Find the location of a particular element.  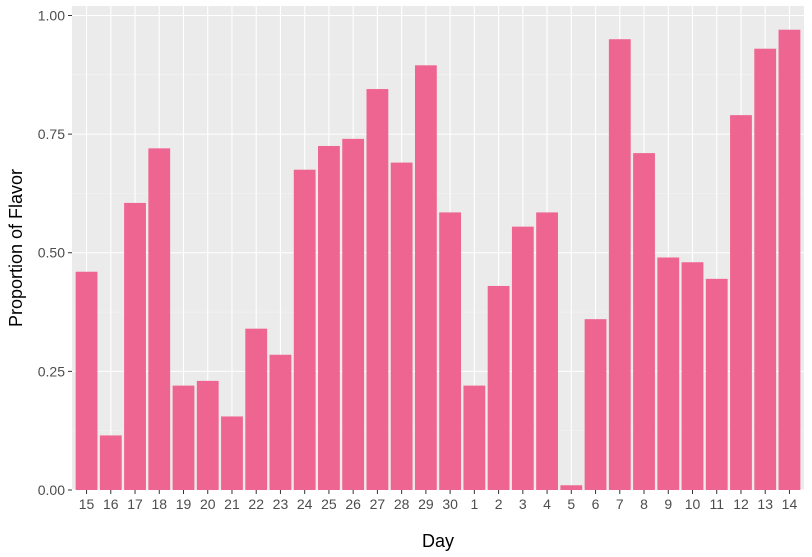

x-tick-label: 29 is located at coordinates (426, 504).